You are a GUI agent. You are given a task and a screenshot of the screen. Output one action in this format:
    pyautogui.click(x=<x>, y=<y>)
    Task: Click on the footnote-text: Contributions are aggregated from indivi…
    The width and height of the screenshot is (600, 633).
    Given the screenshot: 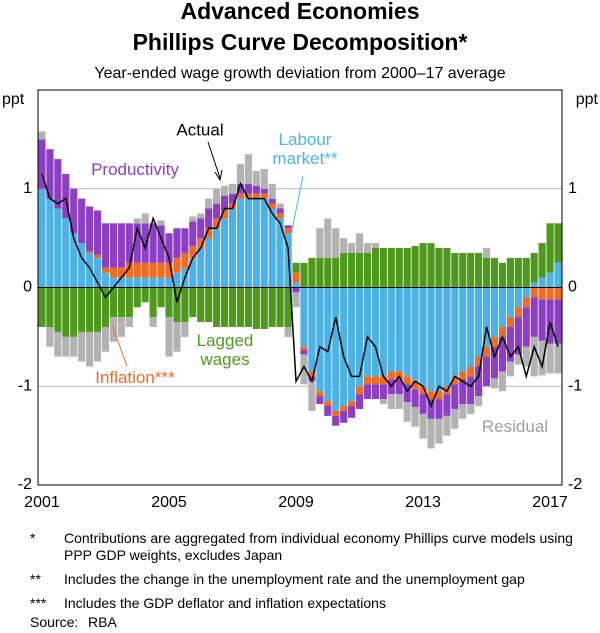 What is the action you would take?
    pyautogui.click(x=318, y=546)
    